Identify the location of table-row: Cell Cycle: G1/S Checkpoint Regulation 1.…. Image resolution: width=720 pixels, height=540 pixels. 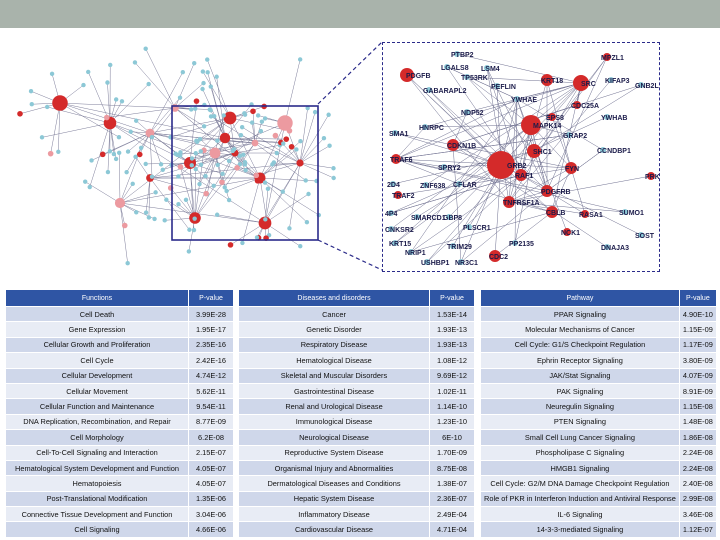
(598, 345).